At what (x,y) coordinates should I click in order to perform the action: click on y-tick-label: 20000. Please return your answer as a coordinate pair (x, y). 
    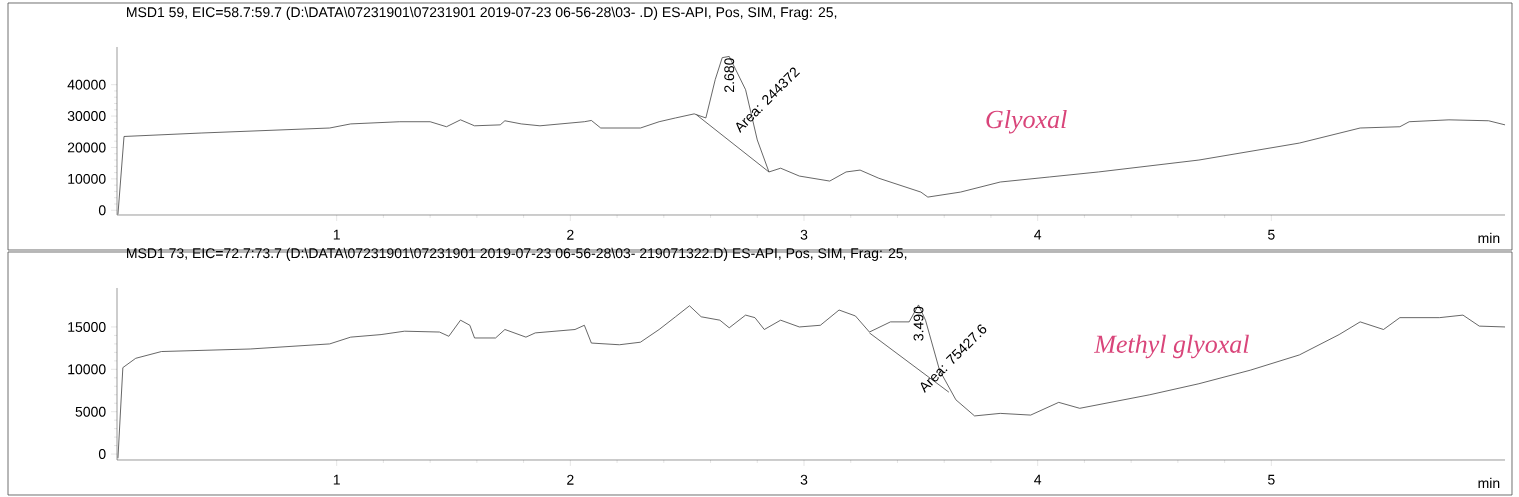
    Looking at the image, I should click on (86, 147).